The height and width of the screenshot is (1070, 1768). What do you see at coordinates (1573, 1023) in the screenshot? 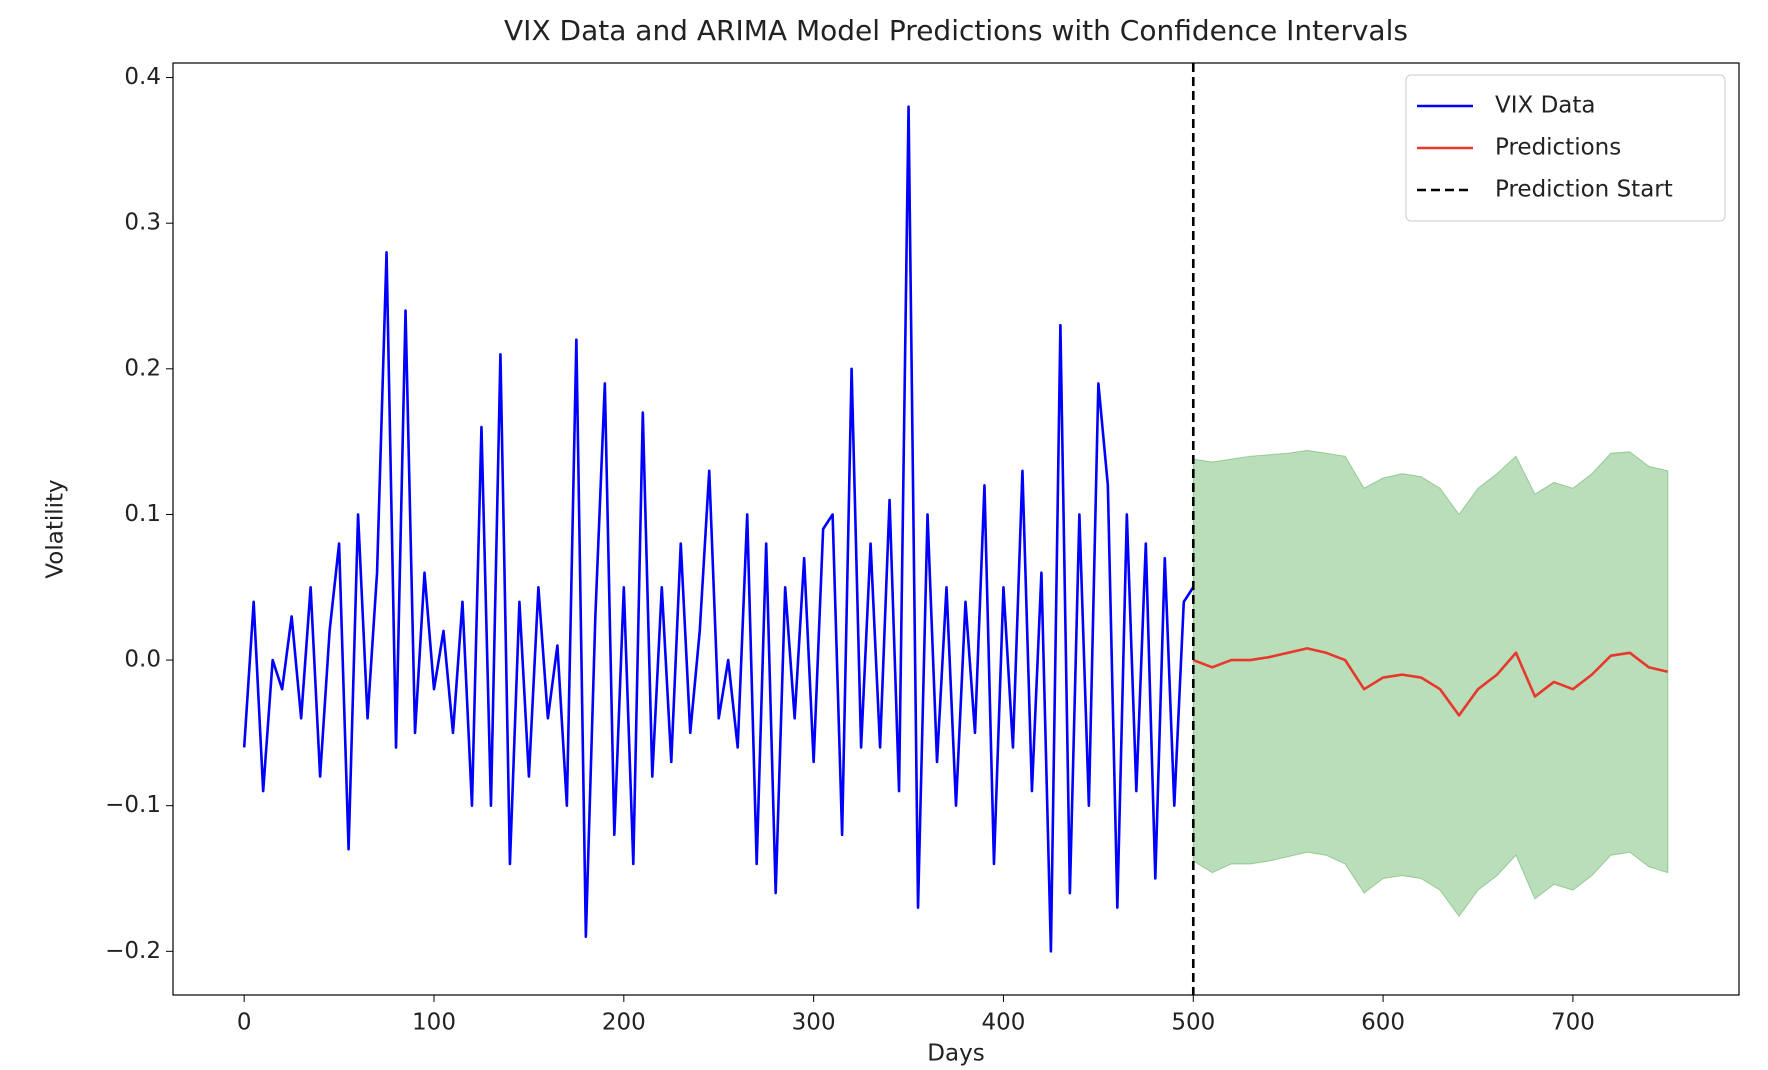
I see `x-tick-label: 700` at bounding box center [1573, 1023].